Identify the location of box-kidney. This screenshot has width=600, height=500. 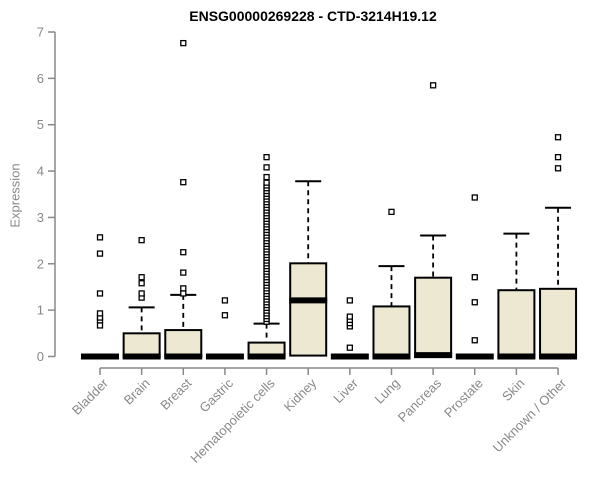
(308, 268).